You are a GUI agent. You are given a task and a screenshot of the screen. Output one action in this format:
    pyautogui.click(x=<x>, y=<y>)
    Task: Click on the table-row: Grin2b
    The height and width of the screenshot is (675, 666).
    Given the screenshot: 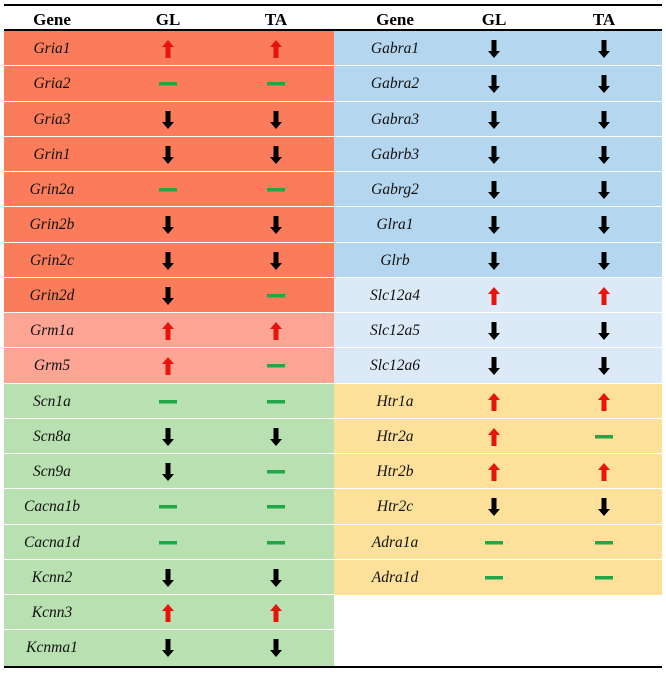 What is the action you would take?
    pyautogui.click(x=169, y=225)
    